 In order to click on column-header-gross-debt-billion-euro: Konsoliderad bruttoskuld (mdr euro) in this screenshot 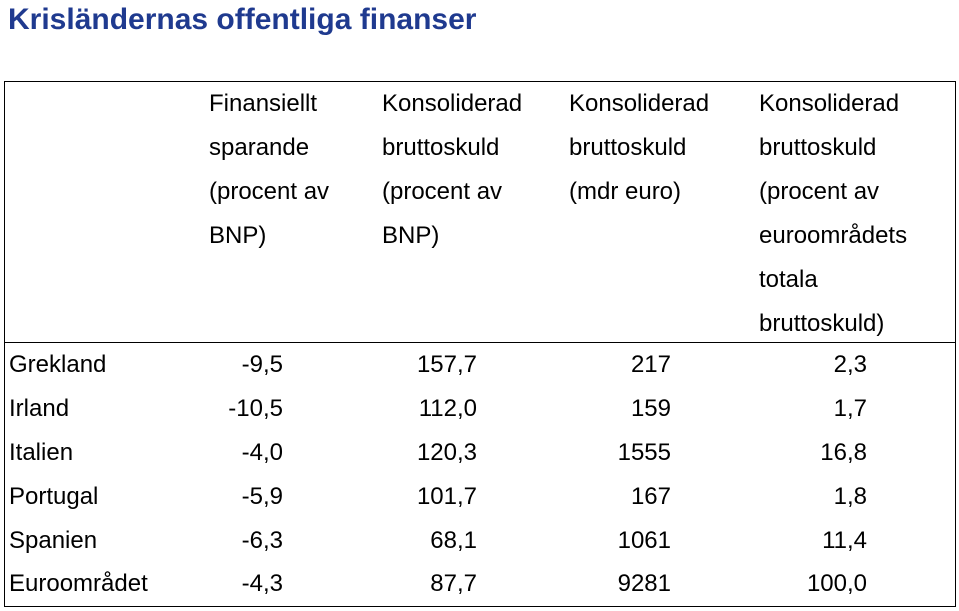, I will do `click(639, 148)`.